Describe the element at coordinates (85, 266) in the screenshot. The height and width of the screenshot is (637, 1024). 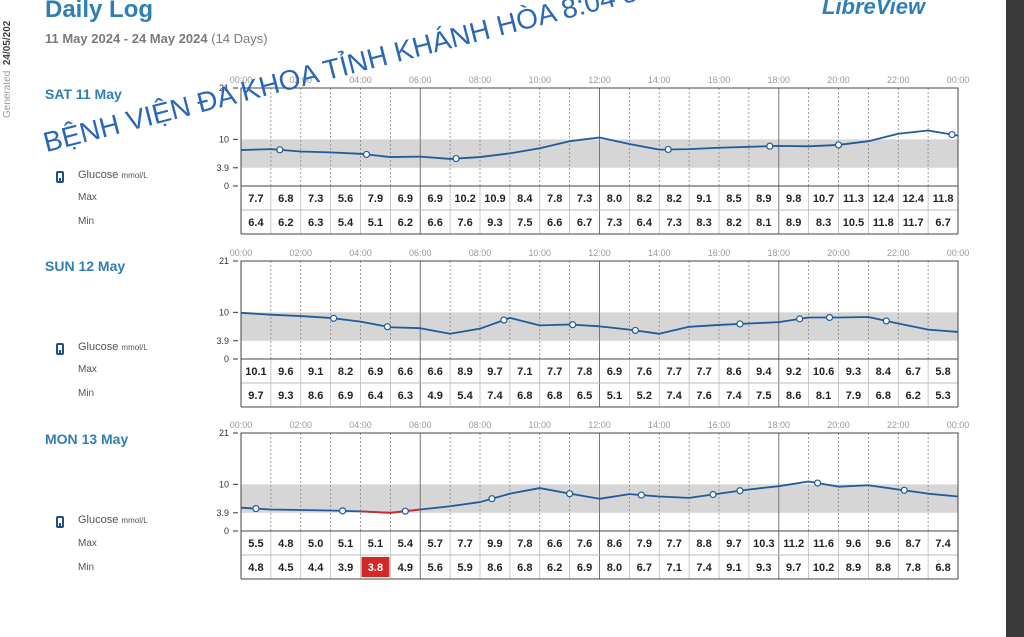
I see `day-heading-2: SUN 12 May` at that location.